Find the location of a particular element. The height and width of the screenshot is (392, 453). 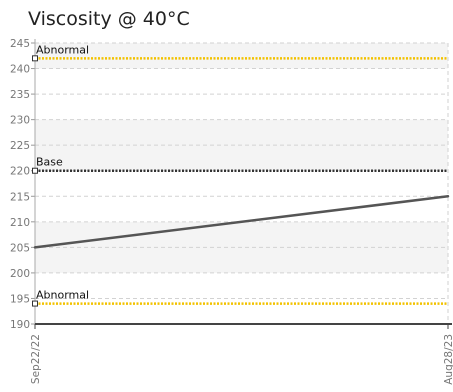

y-tick-label: 230 is located at coordinates (20, 121).